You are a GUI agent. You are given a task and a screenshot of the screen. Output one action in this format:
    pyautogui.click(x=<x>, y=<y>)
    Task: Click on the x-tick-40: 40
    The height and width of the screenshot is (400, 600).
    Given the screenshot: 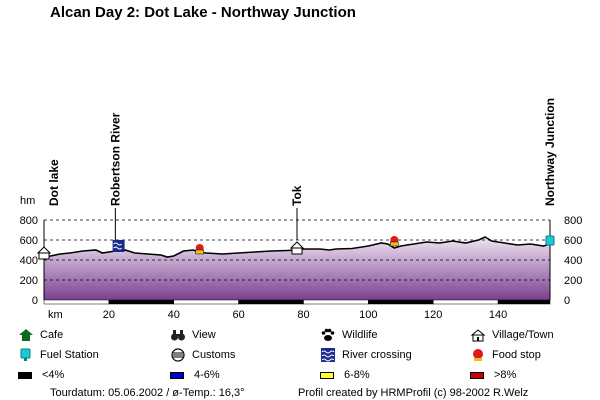 What is the action you would take?
    pyautogui.click(x=174, y=315)
    